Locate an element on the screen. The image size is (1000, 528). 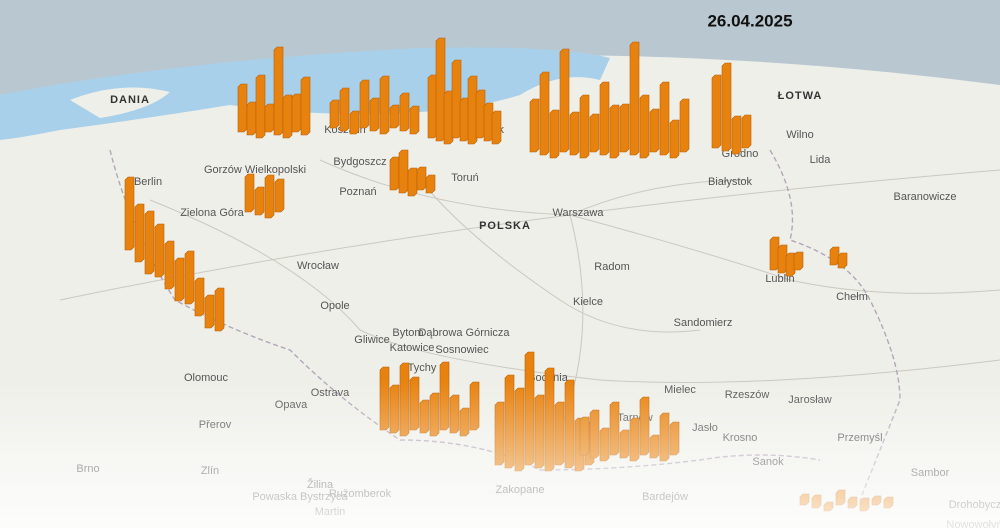
place-label: Tychy is located at coordinates (422, 368).